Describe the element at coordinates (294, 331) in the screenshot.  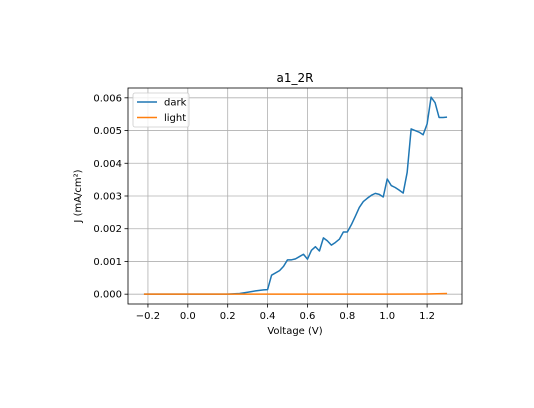
I see `x-axis-label: Voltage (V)` at that location.